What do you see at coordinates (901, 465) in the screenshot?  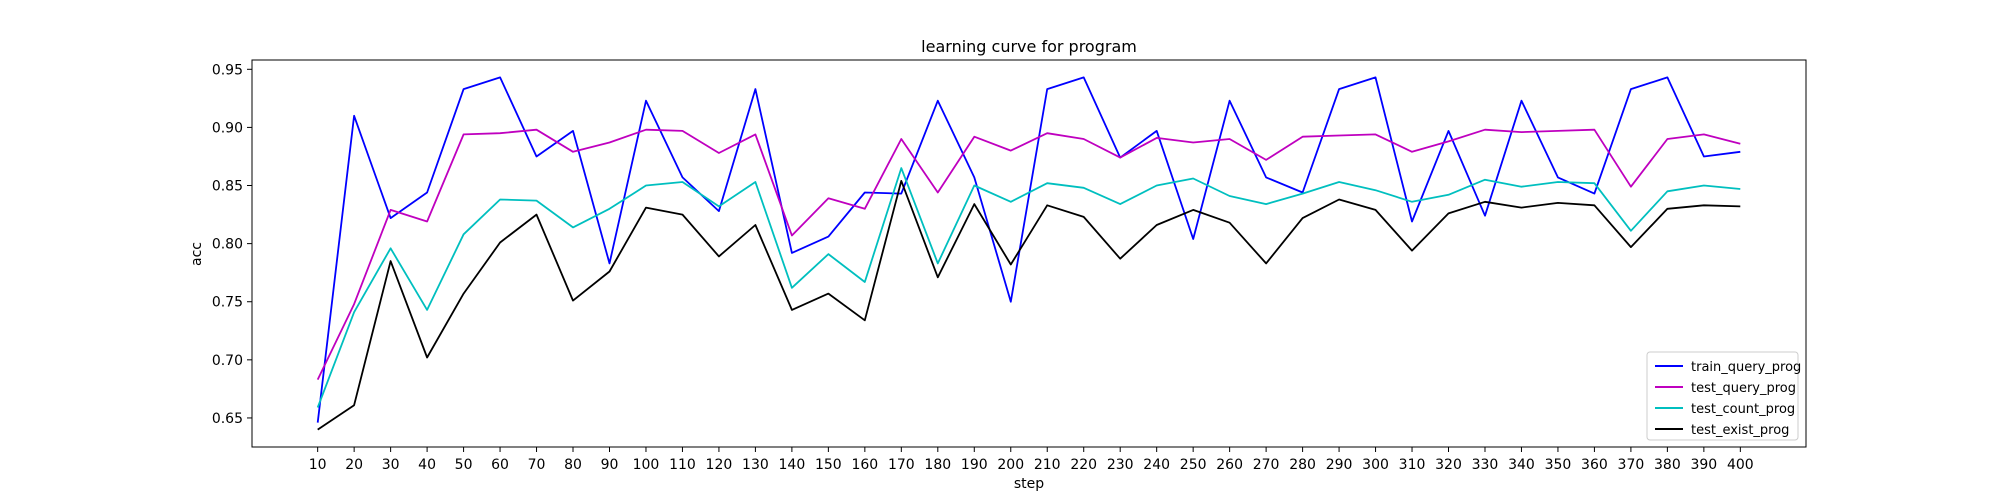 I see `x-tick-label: 170` at bounding box center [901, 465].